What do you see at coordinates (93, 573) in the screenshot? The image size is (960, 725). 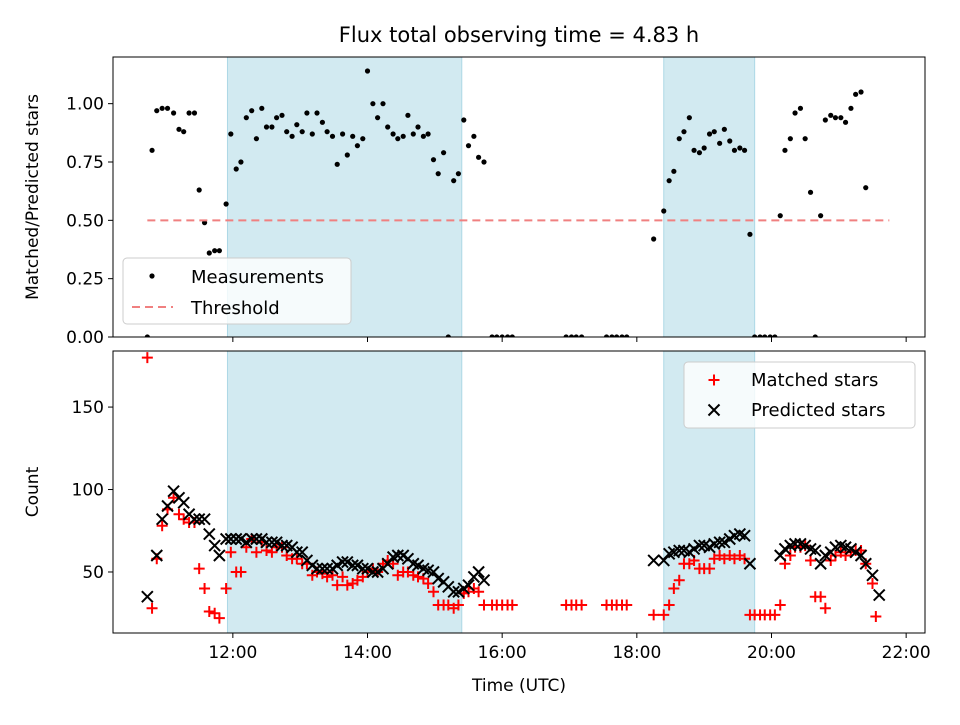 I see `bottom-y-tick-label: 50` at bounding box center [93, 573].